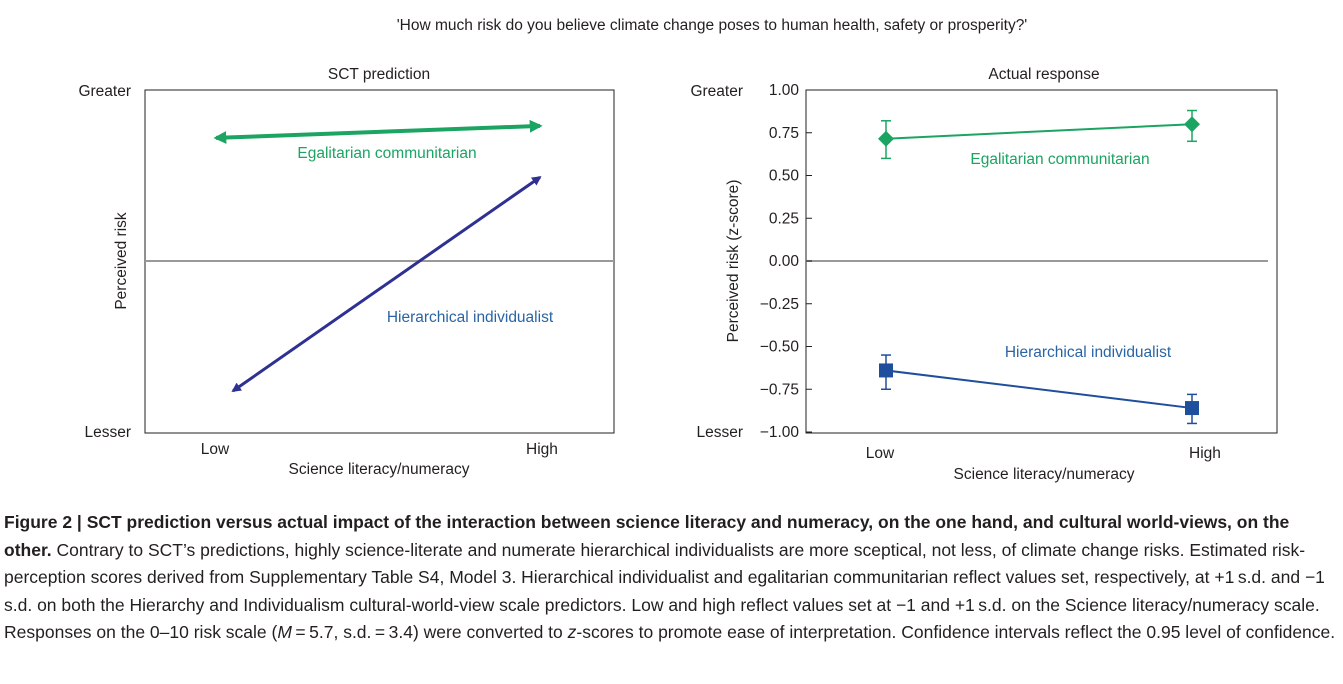 This screenshot has height=684, width=1343. What do you see at coordinates (215, 449) in the screenshot?
I see `left-x-tick-low: Low` at bounding box center [215, 449].